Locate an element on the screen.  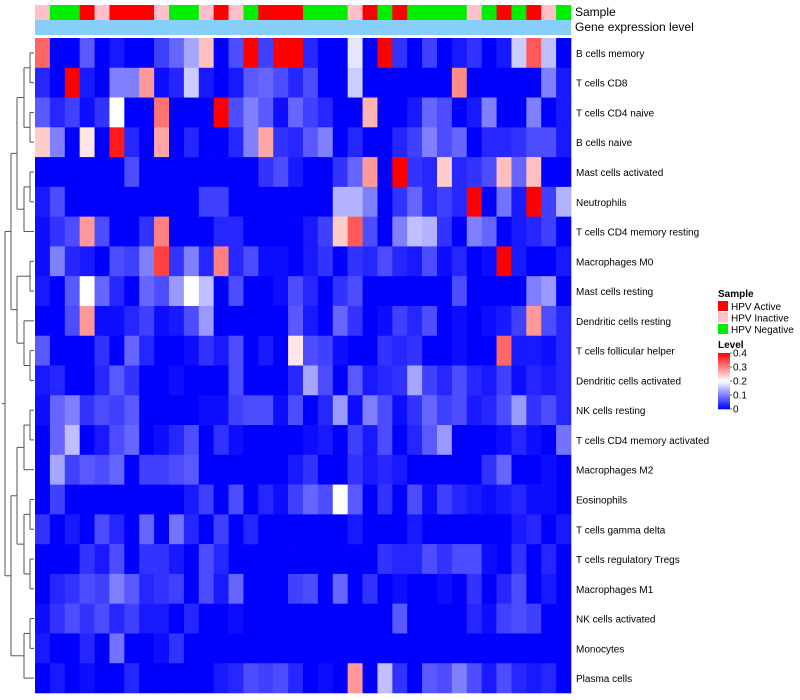
legend-level-gradient-step is located at coordinates (724, 368).